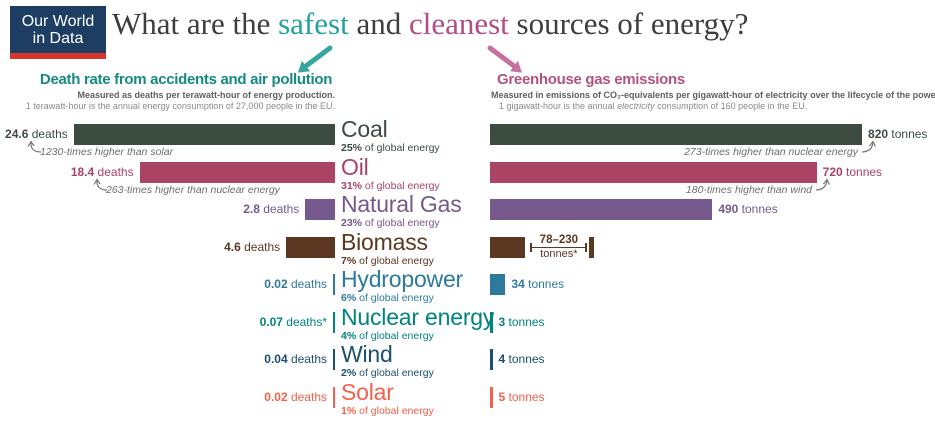 This screenshot has height=423, width=935. I want to click on right-subtitle-line2-italic: electricity, so click(636, 106).